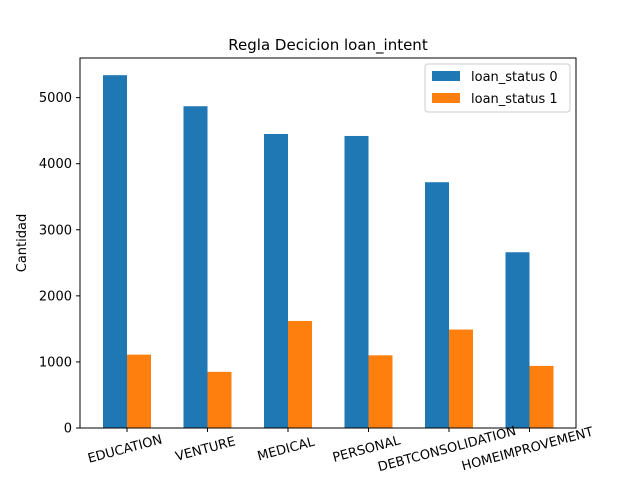 The height and width of the screenshot is (480, 640). What do you see at coordinates (380, 391) in the screenshot?
I see `bar-status1-personal` at bounding box center [380, 391].